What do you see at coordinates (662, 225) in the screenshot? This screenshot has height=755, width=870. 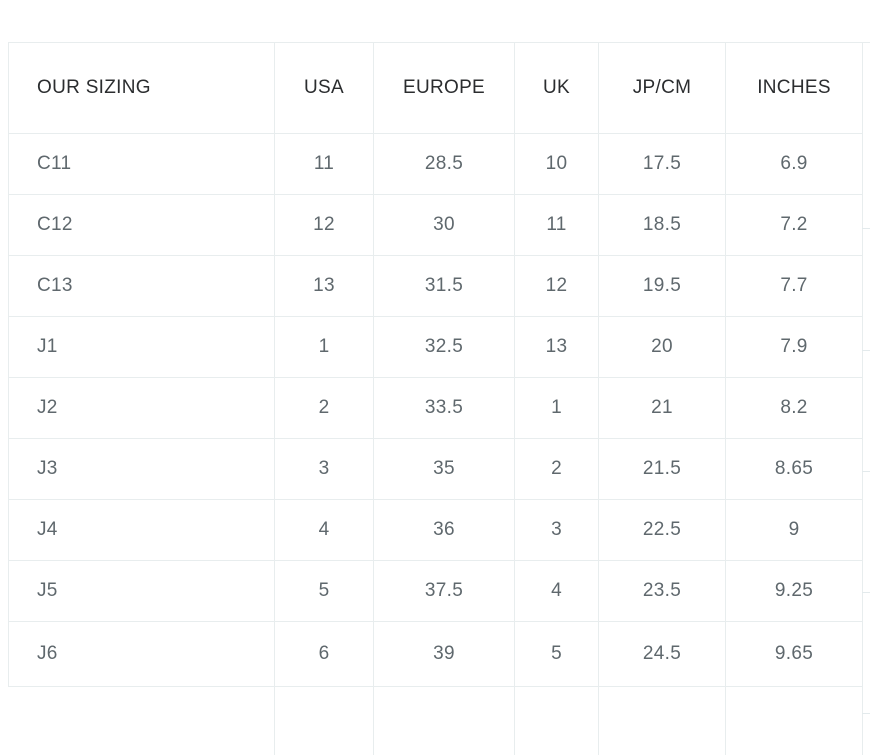 I see `cell-jp-cm: 18.5` at bounding box center [662, 225].